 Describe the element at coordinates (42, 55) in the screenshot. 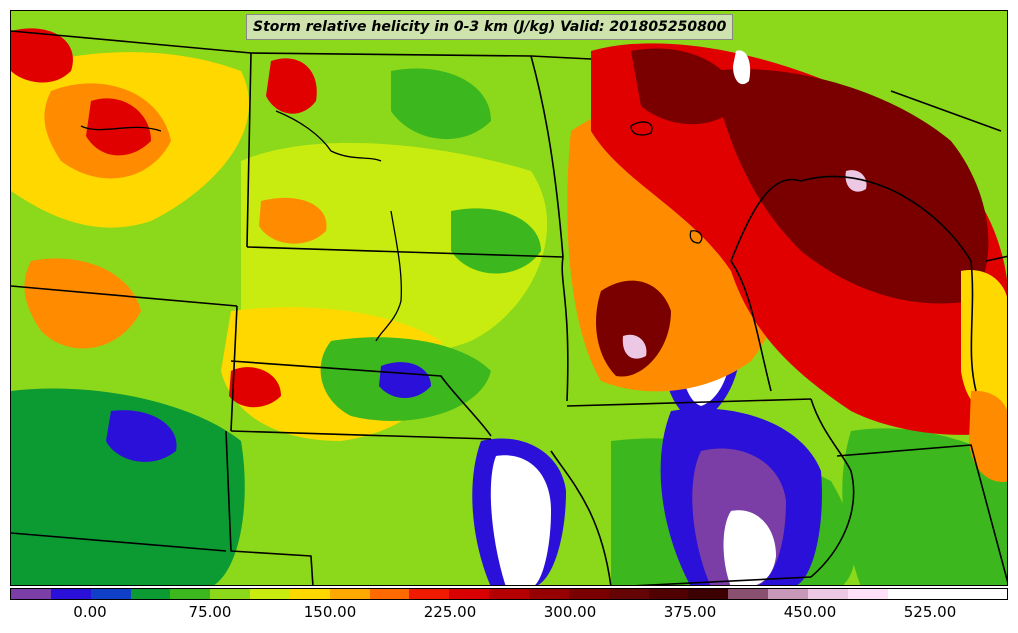

I see `field-red-nw` at that location.